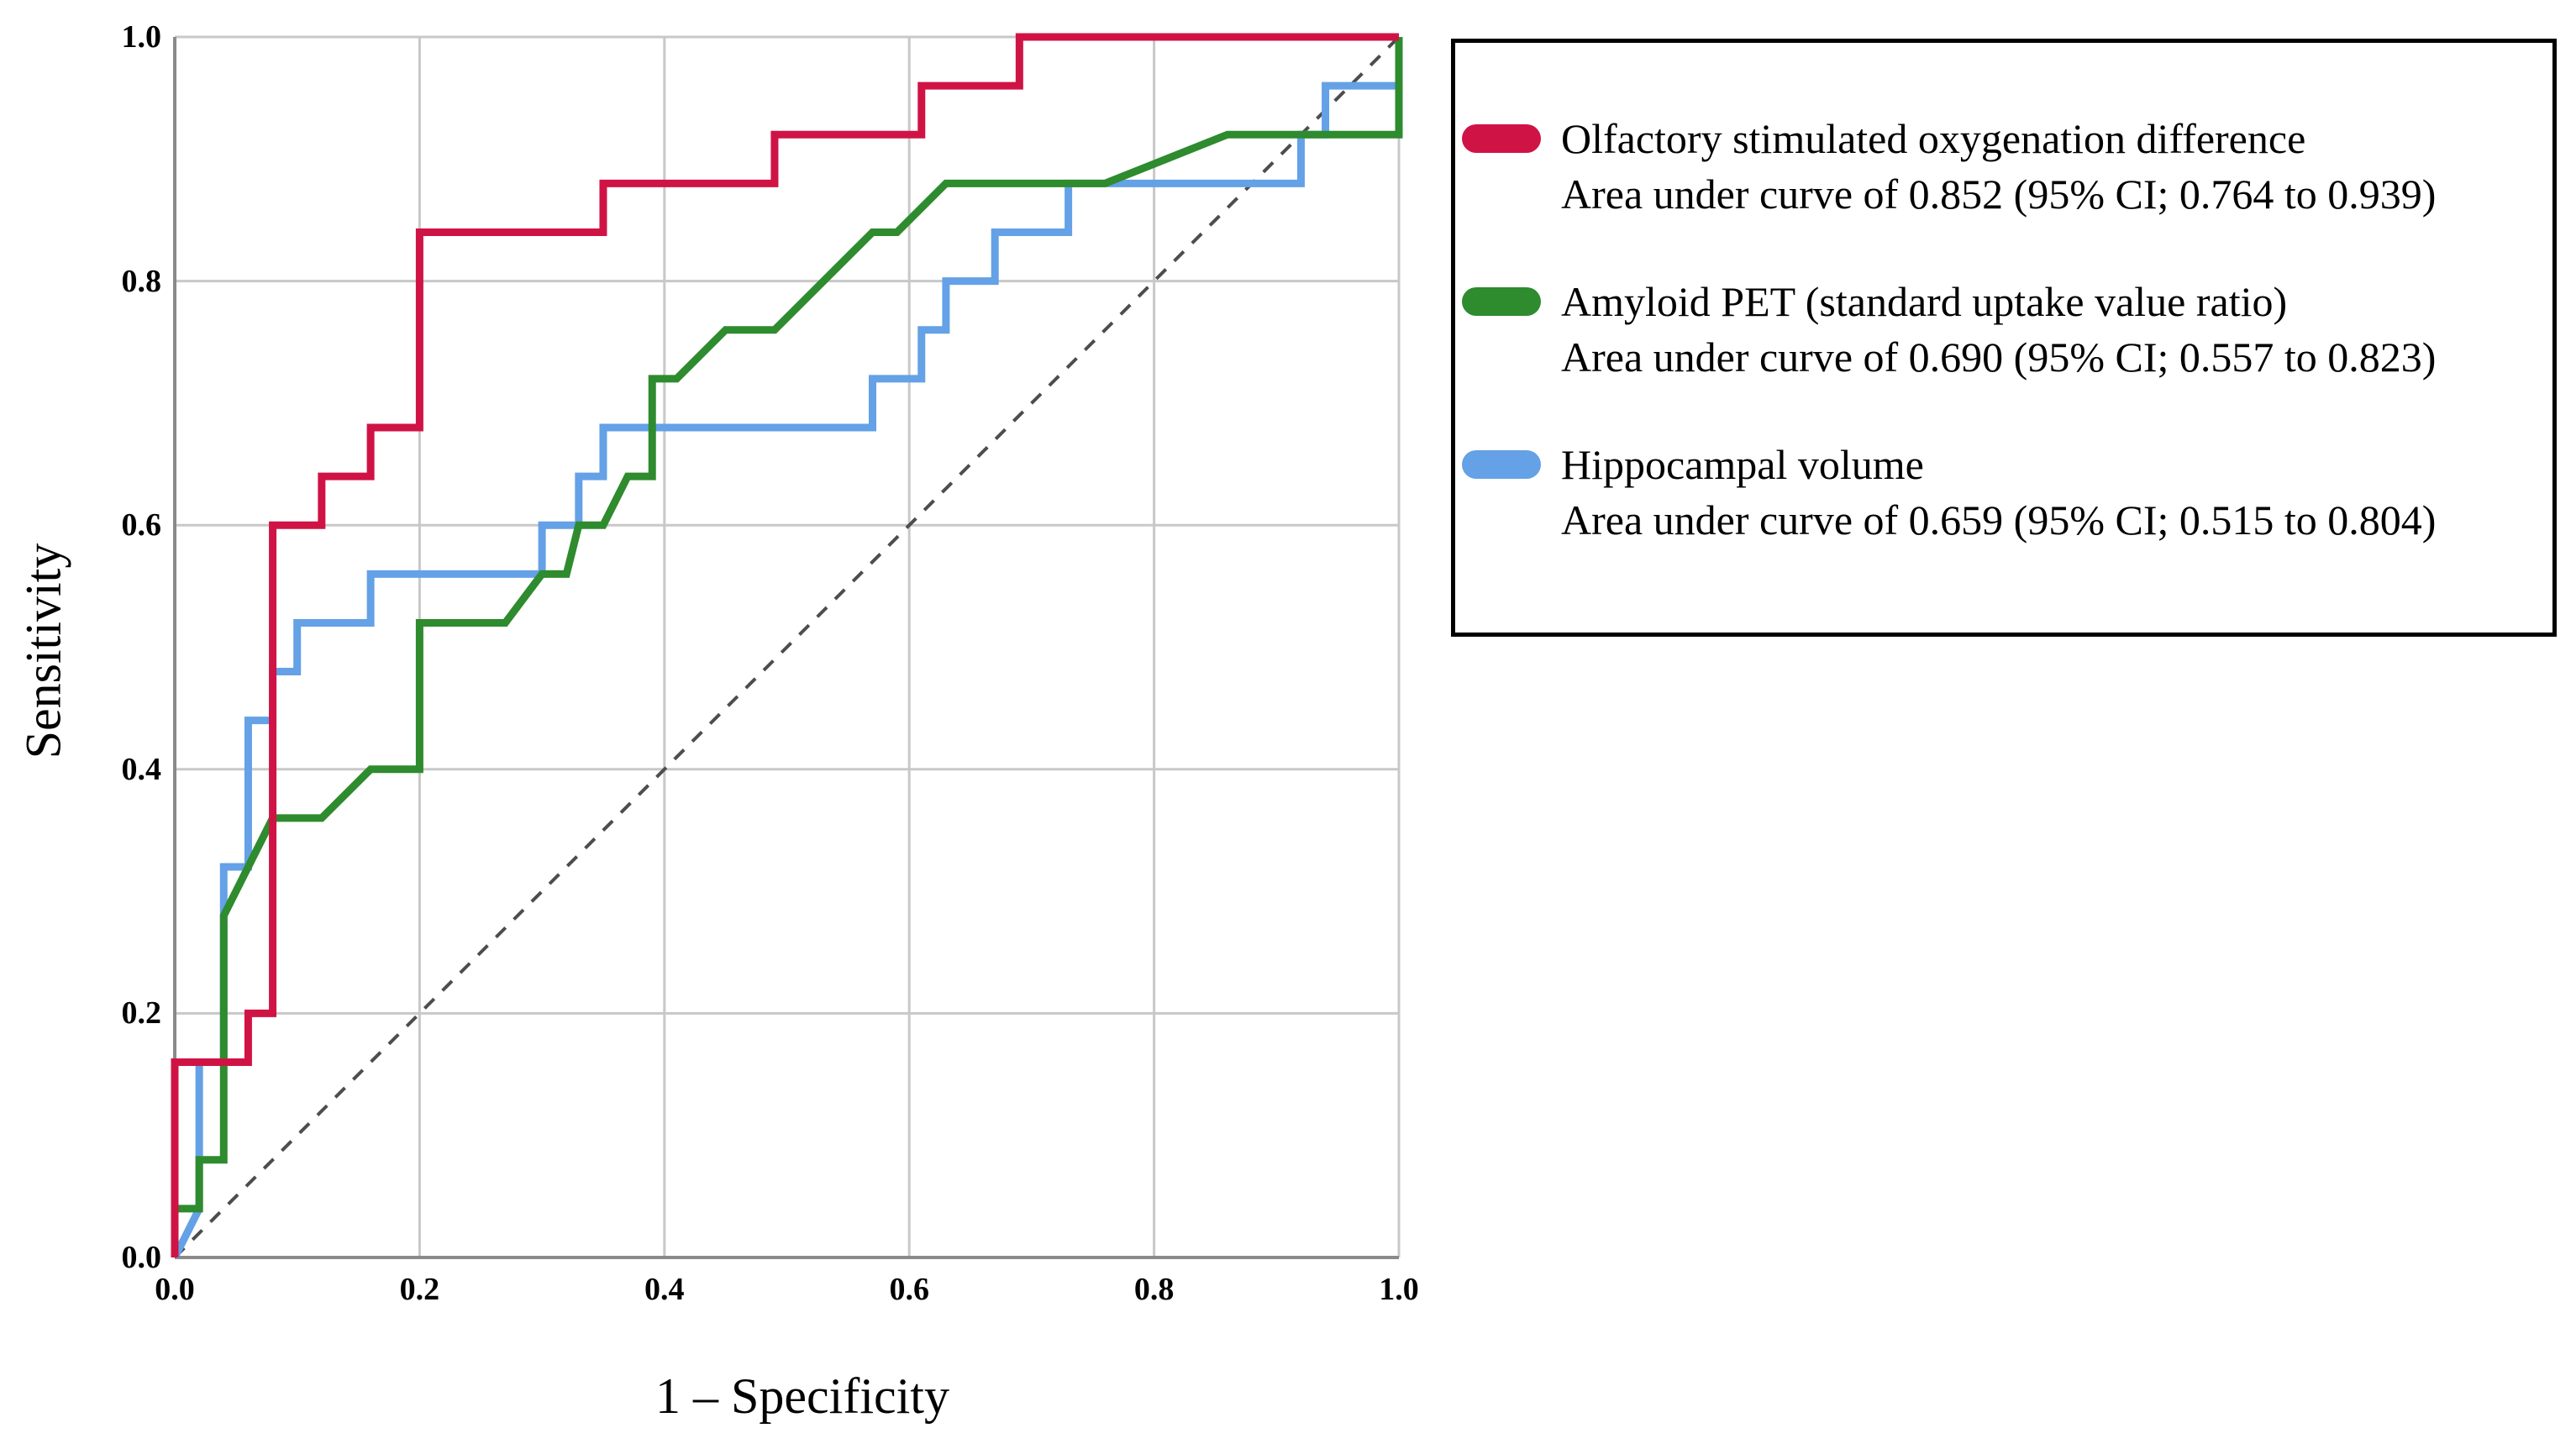 This screenshot has width=2576, height=1449. I want to click on y-axis-title: Sensitivity, so click(43, 651).